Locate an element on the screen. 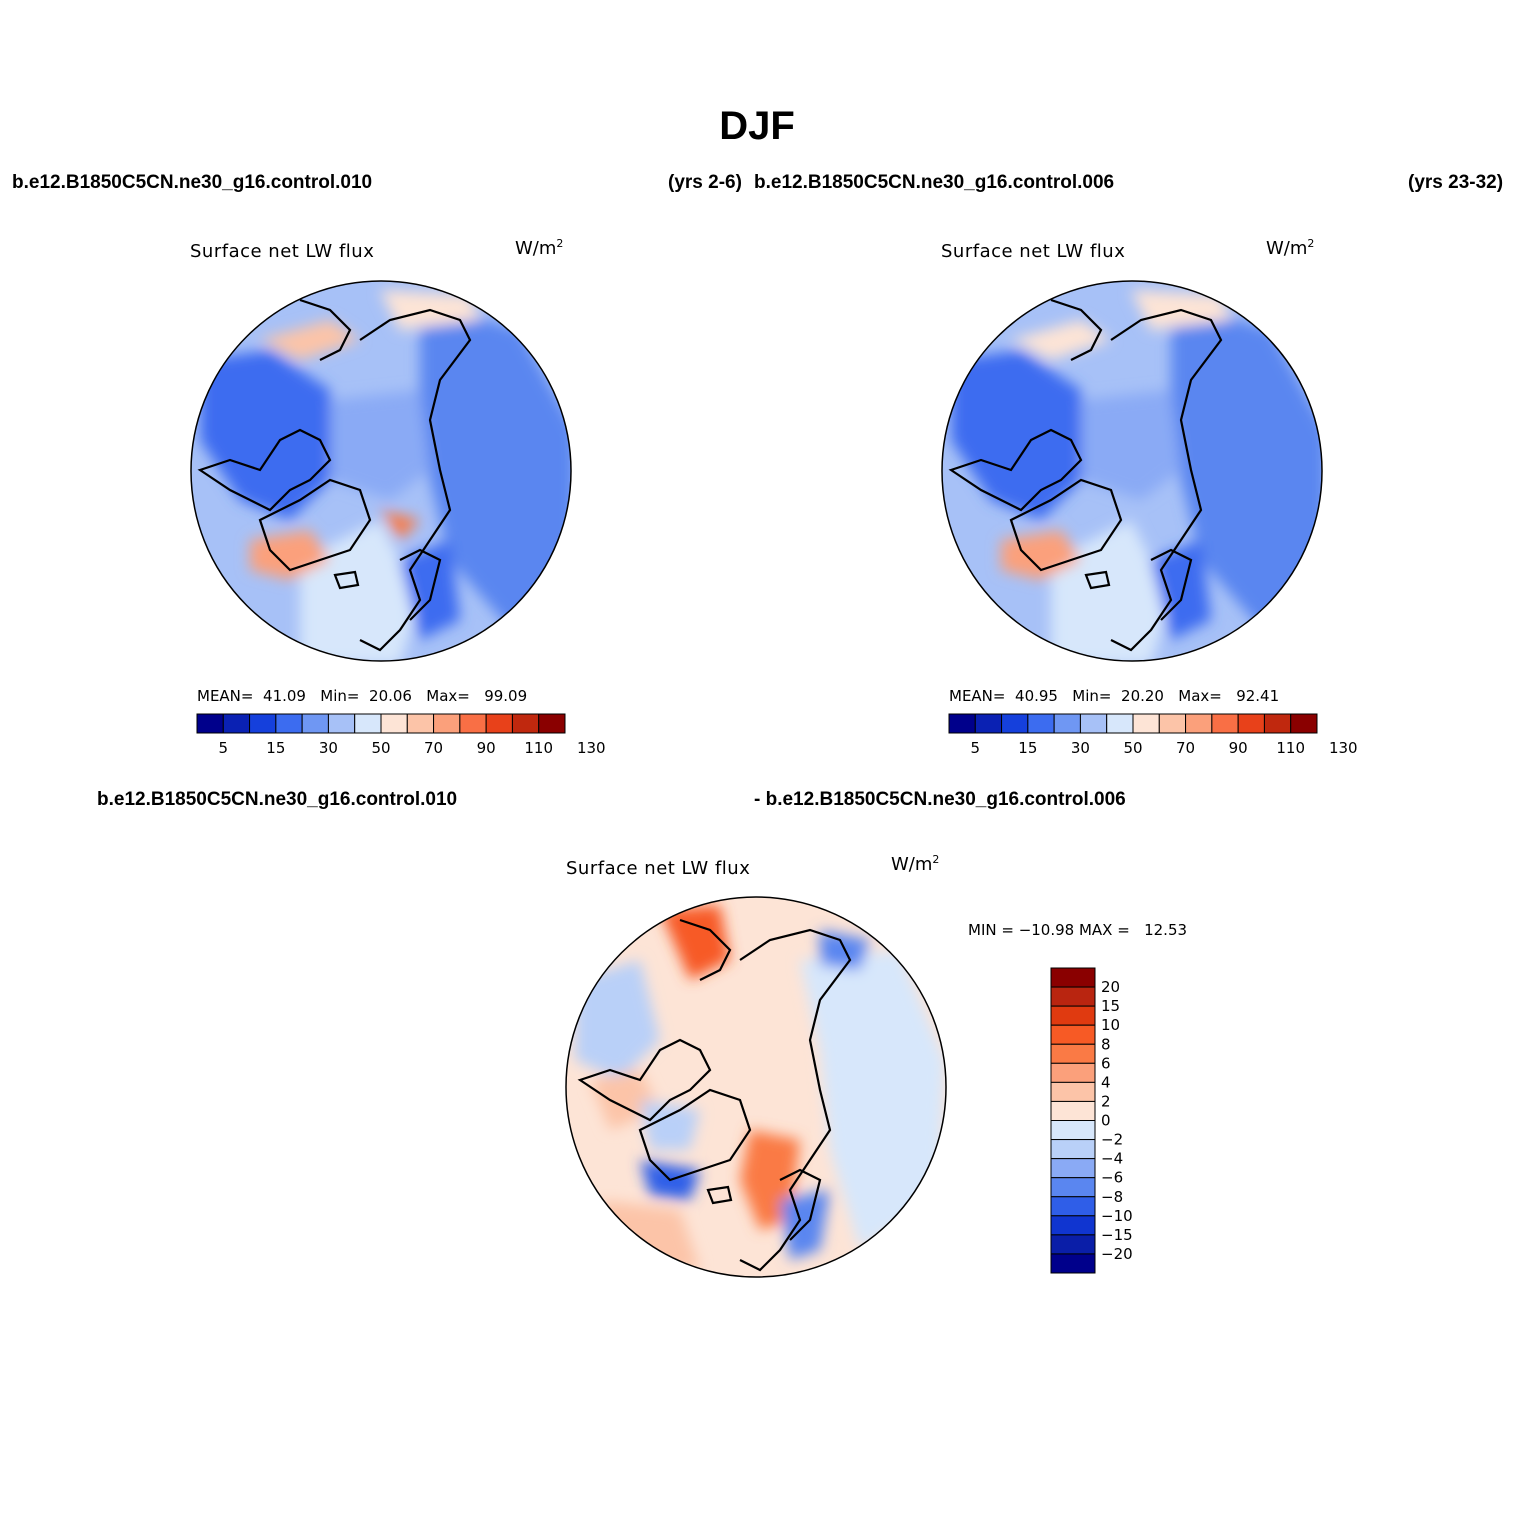  diff-coast-eurasia is located at coordinates (795, 1100).